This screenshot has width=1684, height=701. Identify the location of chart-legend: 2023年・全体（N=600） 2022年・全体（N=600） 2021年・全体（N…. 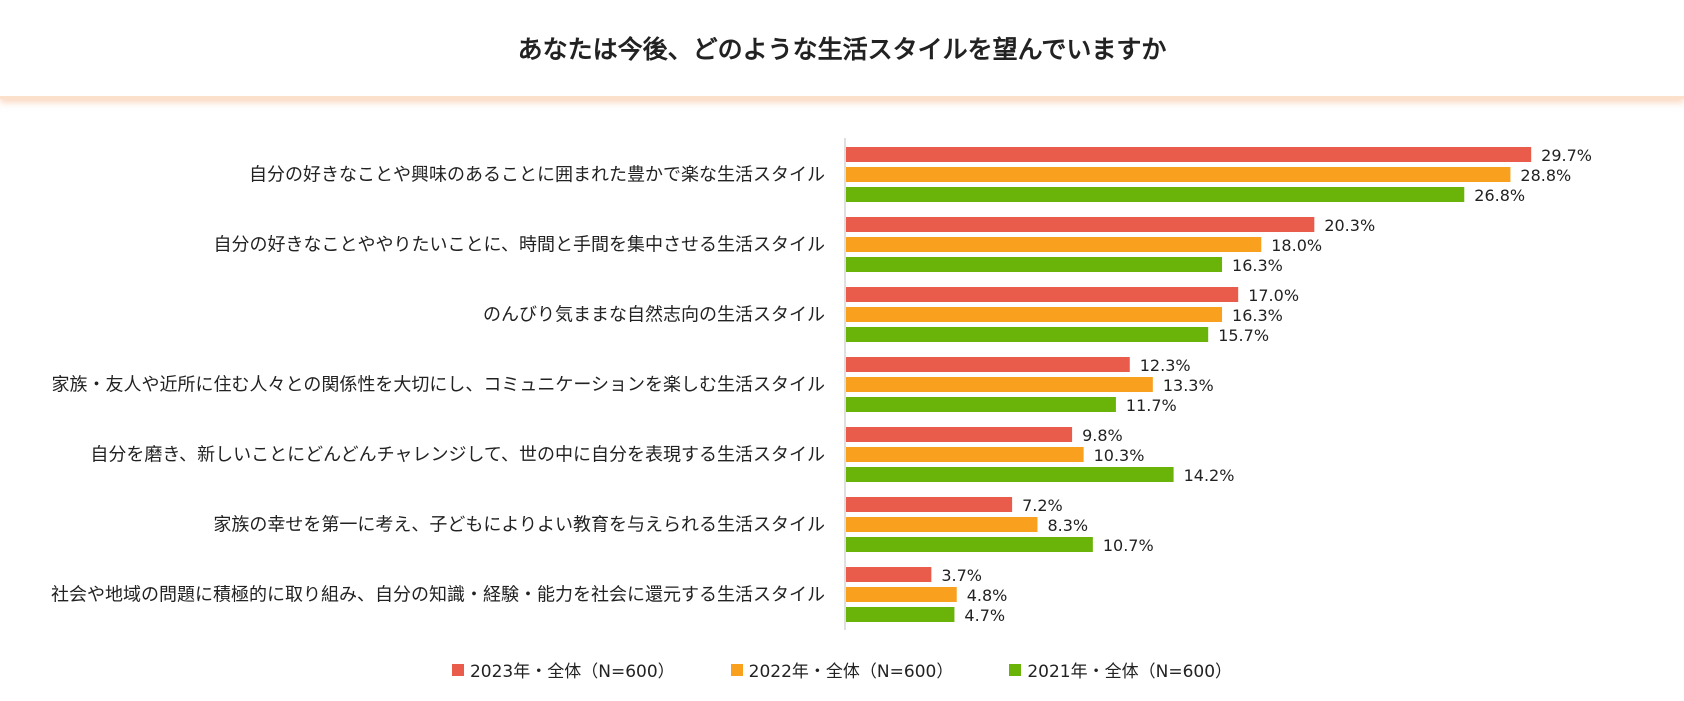
(842, 669).